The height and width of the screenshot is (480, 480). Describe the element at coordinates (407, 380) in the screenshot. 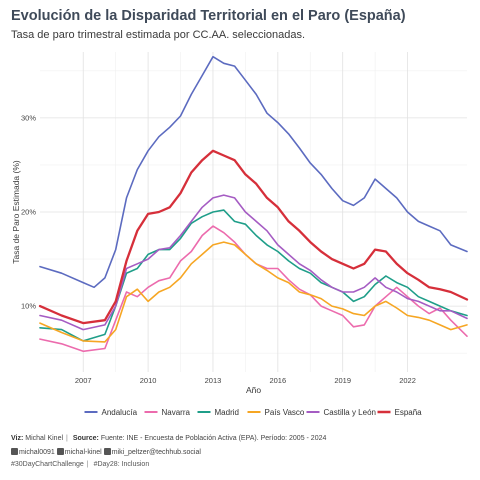

I see `x-tick-label: 2022` at that location.